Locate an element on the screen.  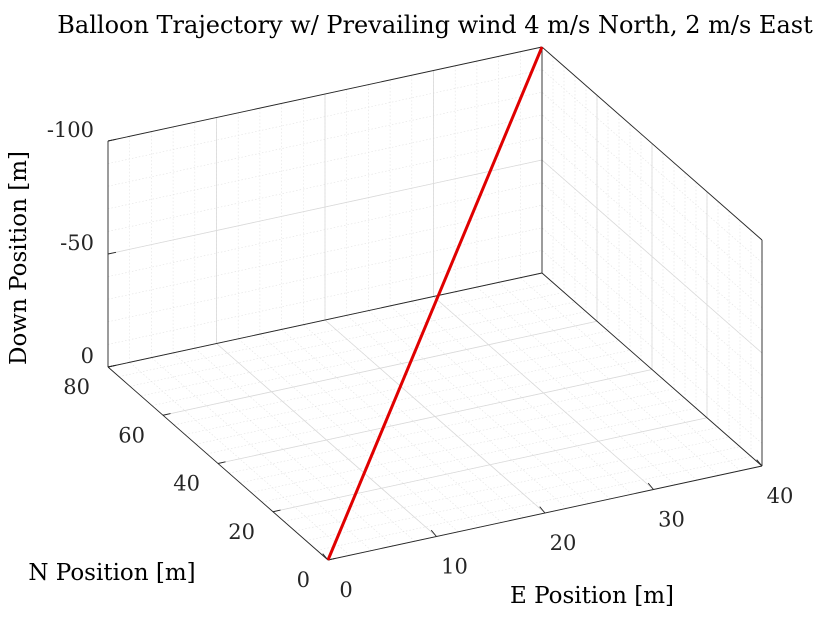
y-tick-label: 40 is located at coordinates (186, 484).